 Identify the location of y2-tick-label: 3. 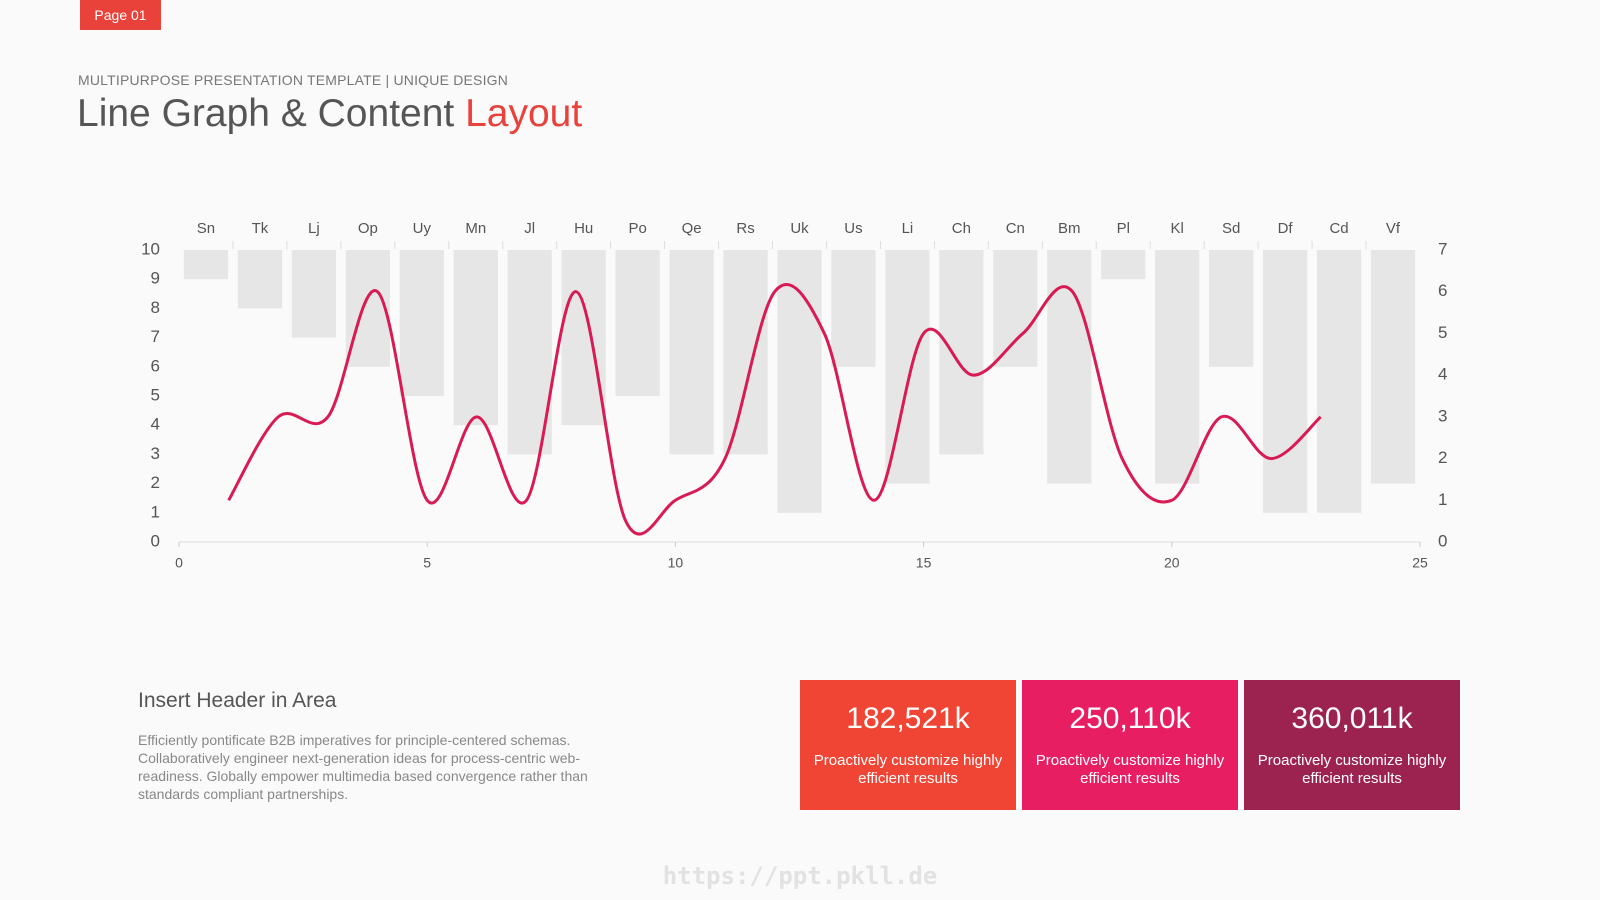
(1442, 415).